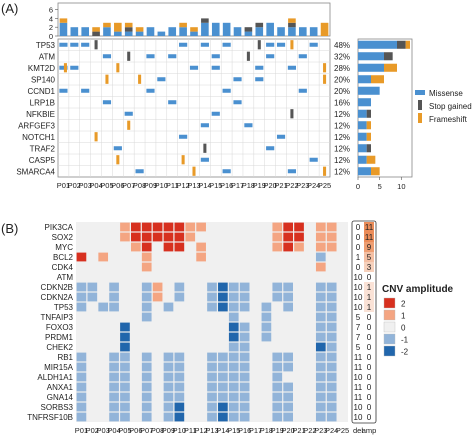 This screenshot has width=474, height=440. I want to click on patient-label: P10, so click(161, 185).